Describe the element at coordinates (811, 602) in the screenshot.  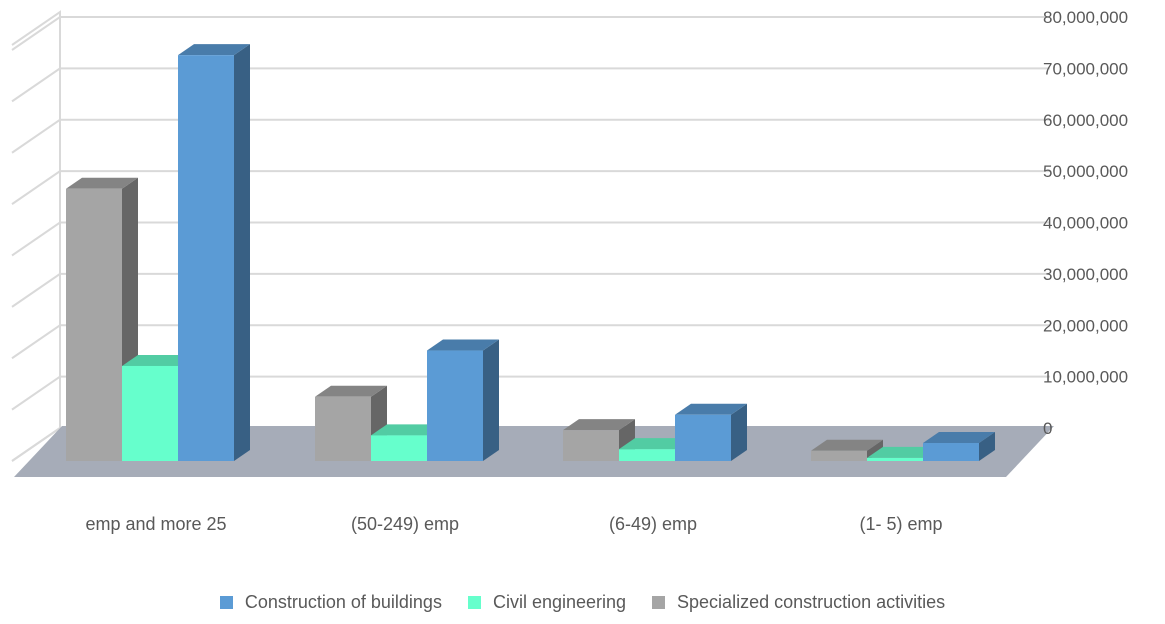
I see `legend-label: Specialized construction activities` at that location.